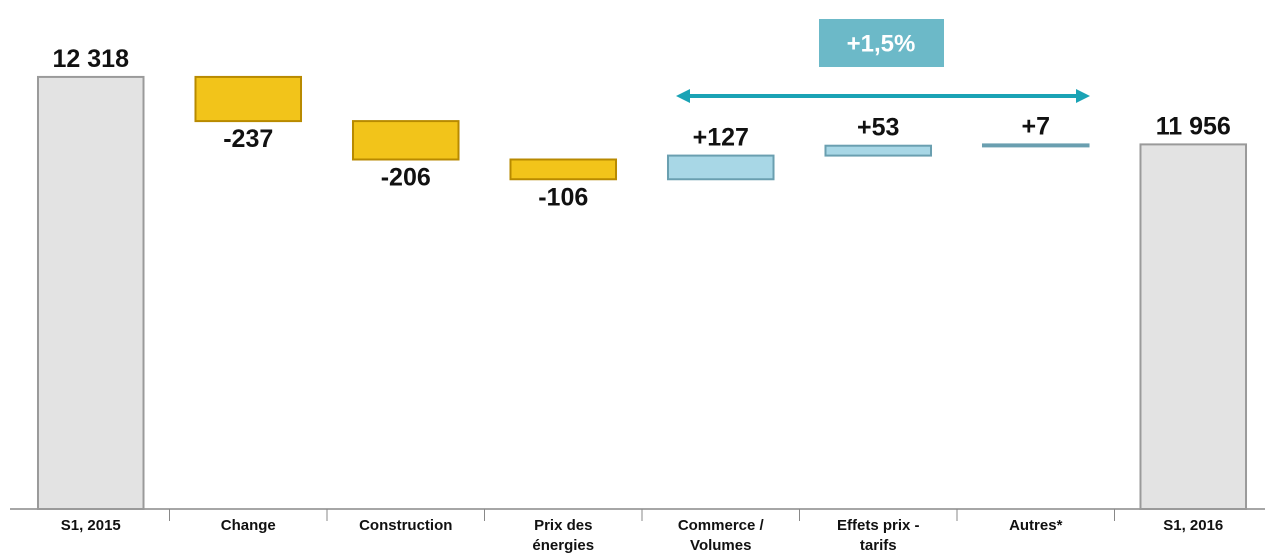  Describe the element at coordinates (720, 535) in the screenshot. I see `x-tick-label: Commerce / Volumes` at that location.